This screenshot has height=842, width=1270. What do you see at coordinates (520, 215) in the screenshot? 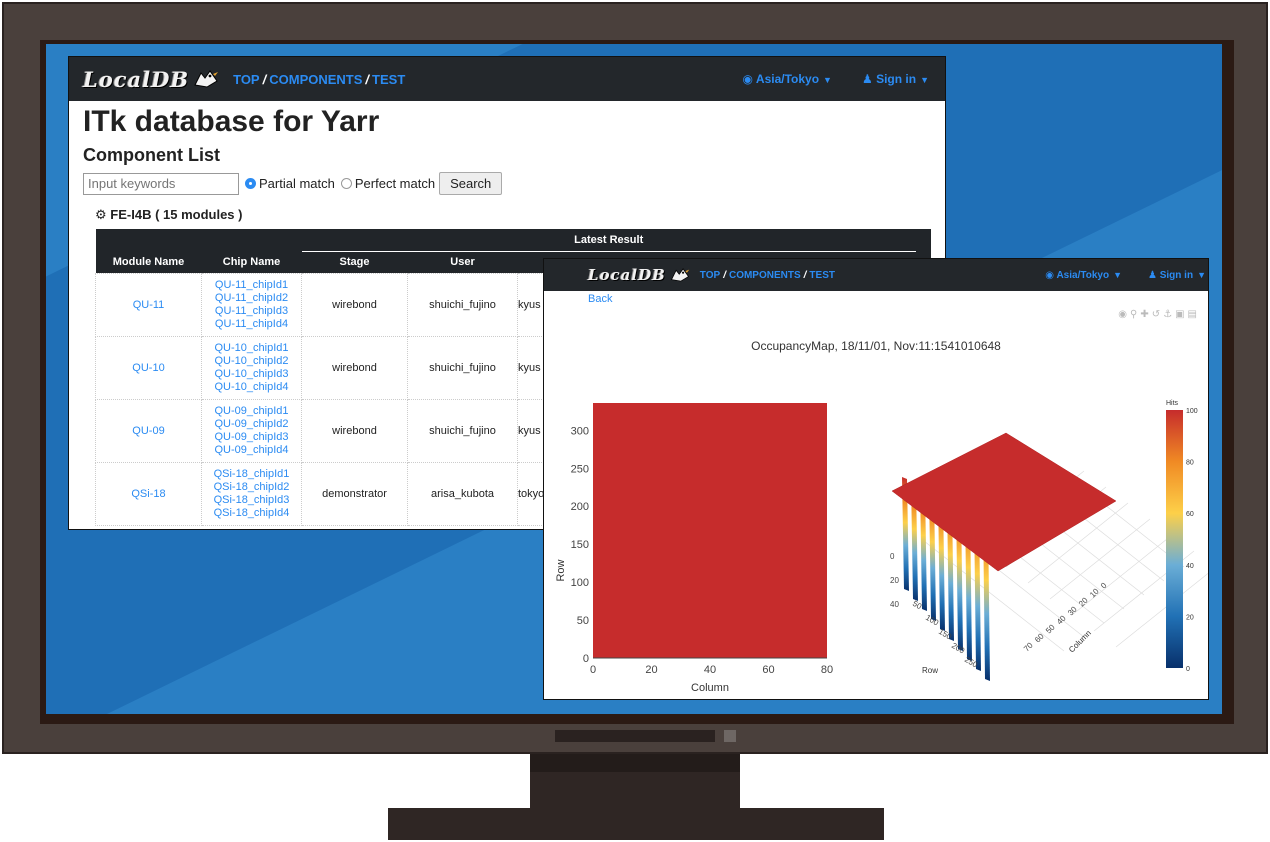
I see `module-group-header: ⚙ FE-I4B ( 15 modules )` at bounding box center [520, 215].